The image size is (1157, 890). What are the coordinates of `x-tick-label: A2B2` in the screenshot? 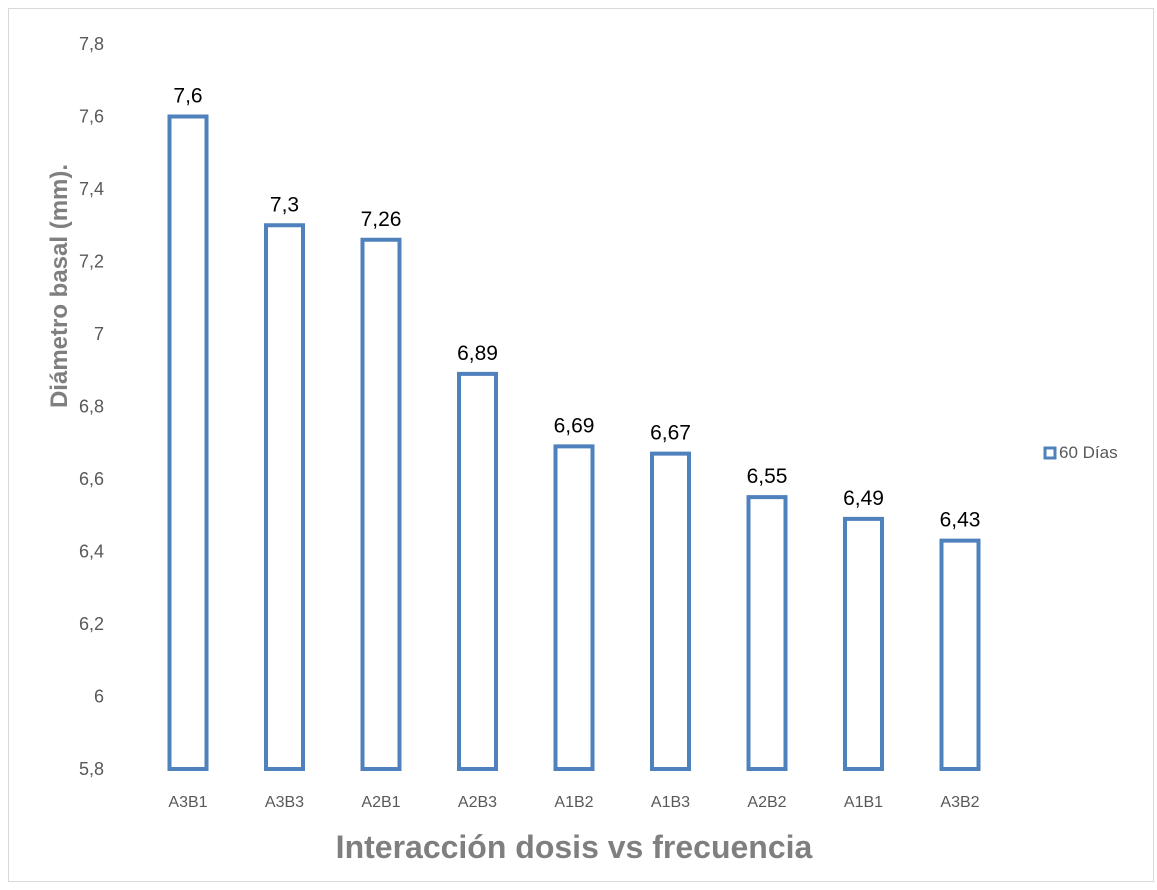 It's located at (766, 802).